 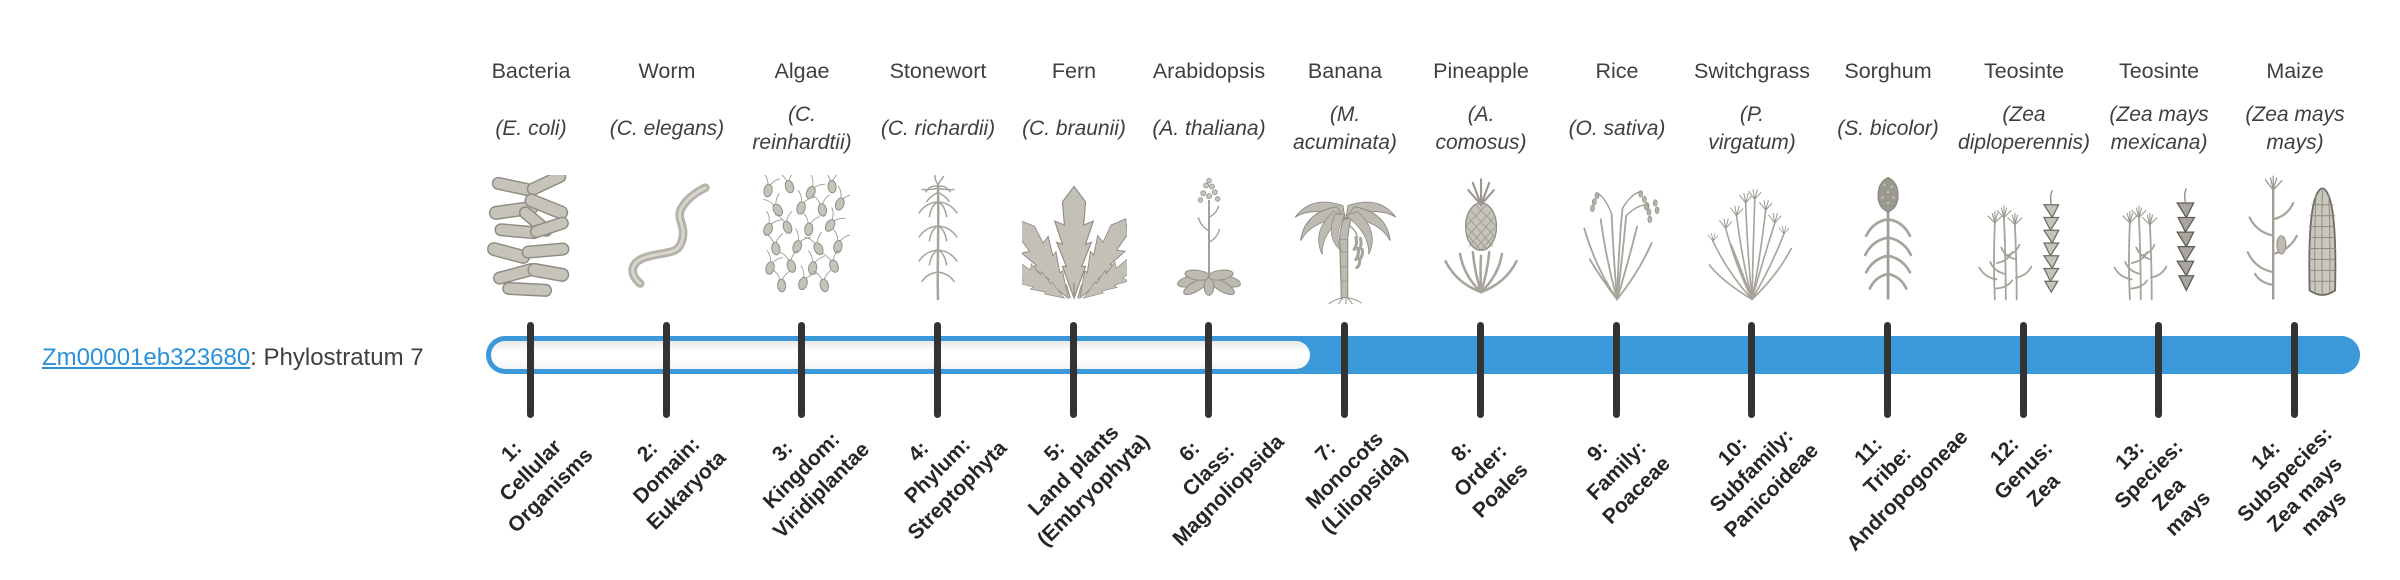 I want to click on organism-column: Banana (M. acuminata), so click(x=1345, y=181).